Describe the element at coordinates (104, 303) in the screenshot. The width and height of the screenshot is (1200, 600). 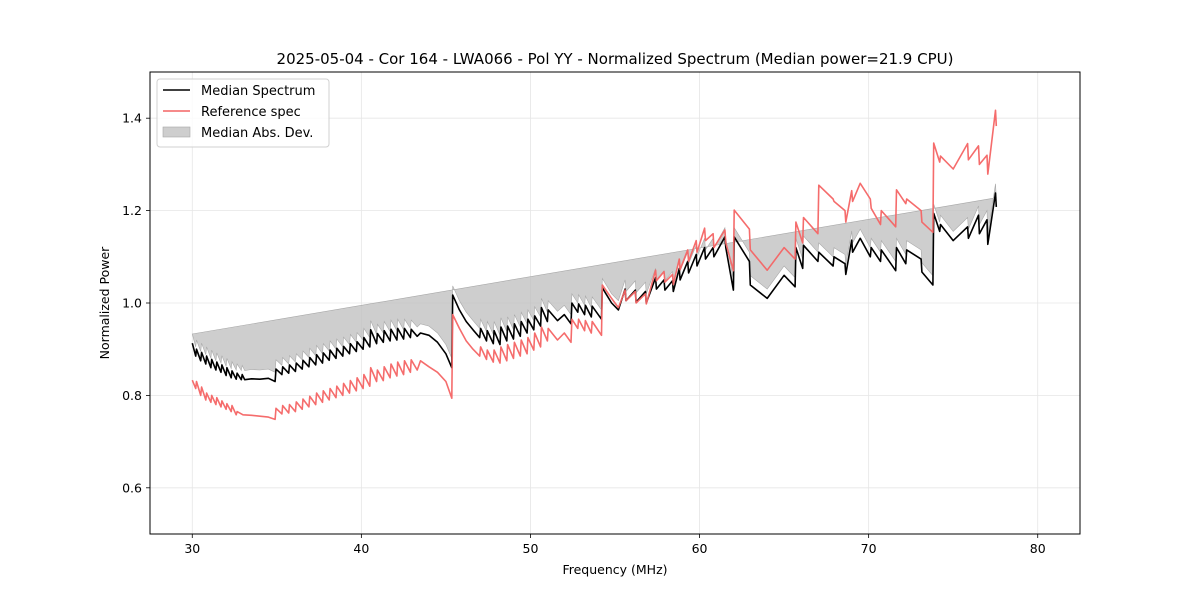
I see `y-axis-label: Normalized Power` at that location.